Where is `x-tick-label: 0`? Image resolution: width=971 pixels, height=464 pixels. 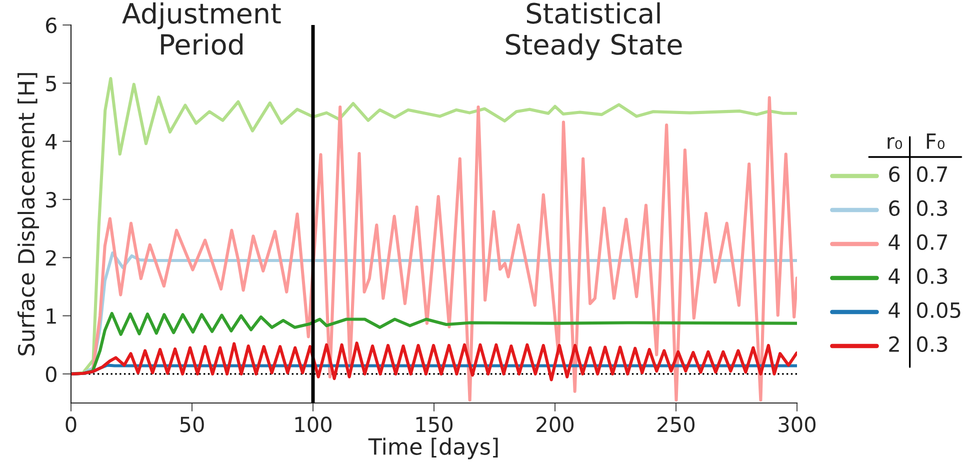
x-tick-label: 0 is located at coordinates (71, 424).